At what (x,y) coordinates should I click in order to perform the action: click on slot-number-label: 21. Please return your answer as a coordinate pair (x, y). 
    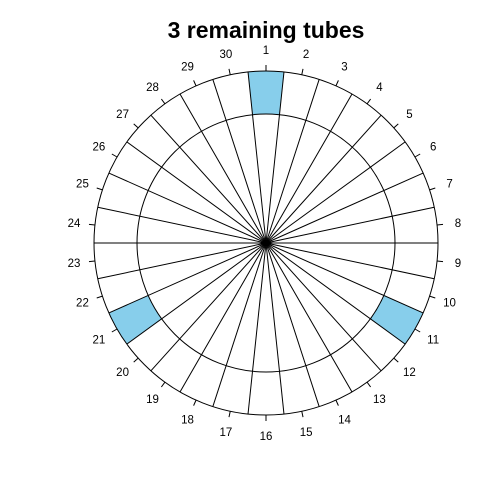
    Looking at the image, I should click on (98, 341).